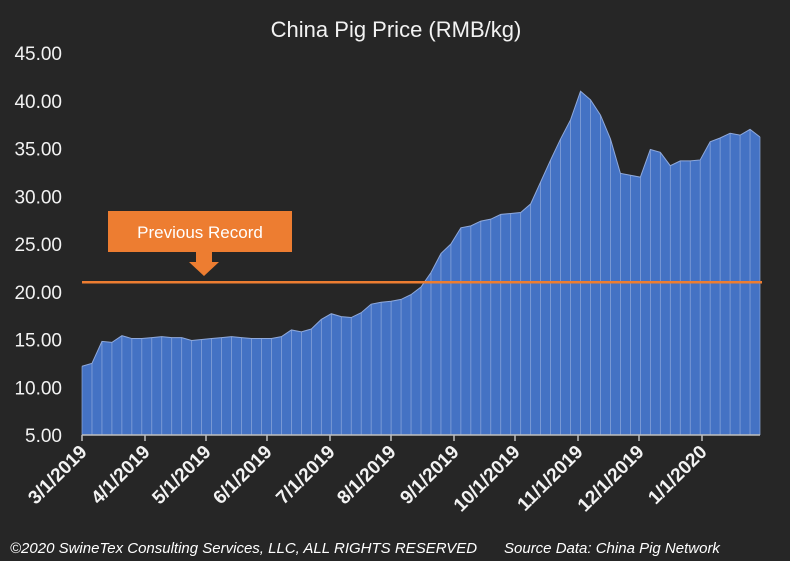 The image size is (790, 561). Describe the element at coordinates (612, 548) in the screenshot. I see `source-text: Source Data: China Pig Network` at that location.